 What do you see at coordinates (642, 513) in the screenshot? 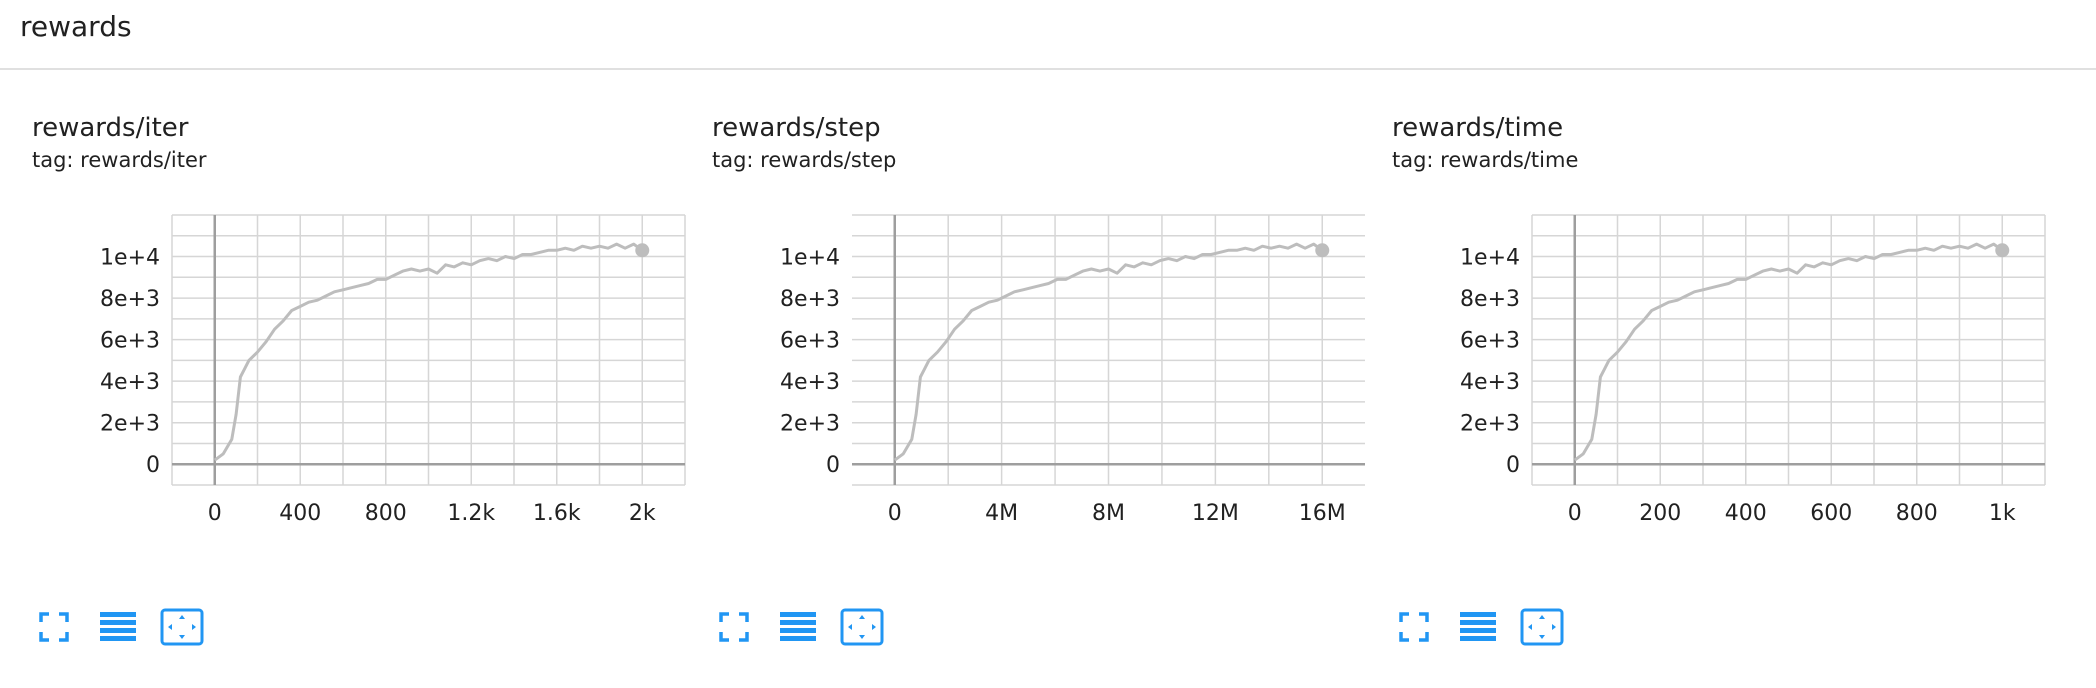
I see `x-tick-label: 2k` at bounding box center [642, 513].